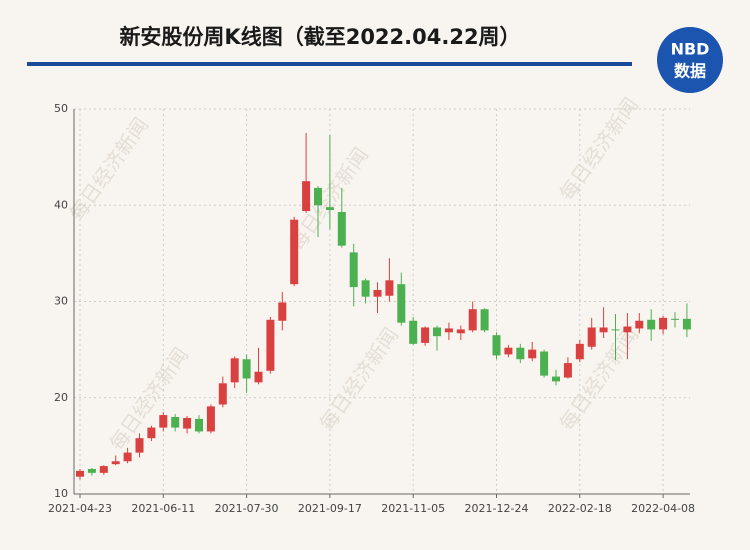 Image resolution: width=750 pixels, height=550 pixels. I want to click on x-tick-label: 2022-04-08, so click(663, 508).